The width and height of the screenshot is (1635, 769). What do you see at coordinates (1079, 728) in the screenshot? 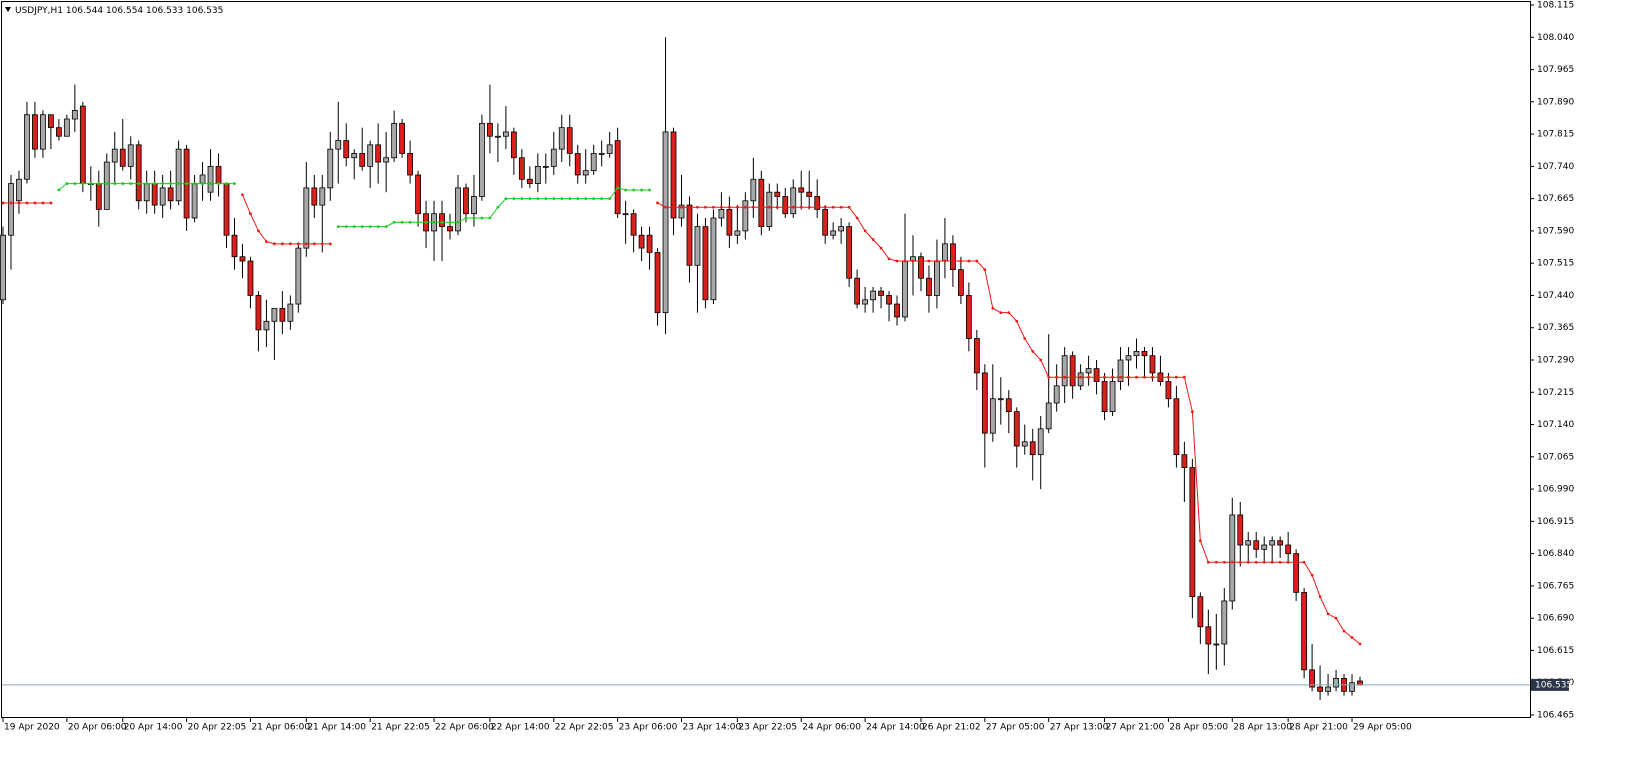
I see `x-tick-label: 27 Apr 13:00` at bounding box center [1079, 728].